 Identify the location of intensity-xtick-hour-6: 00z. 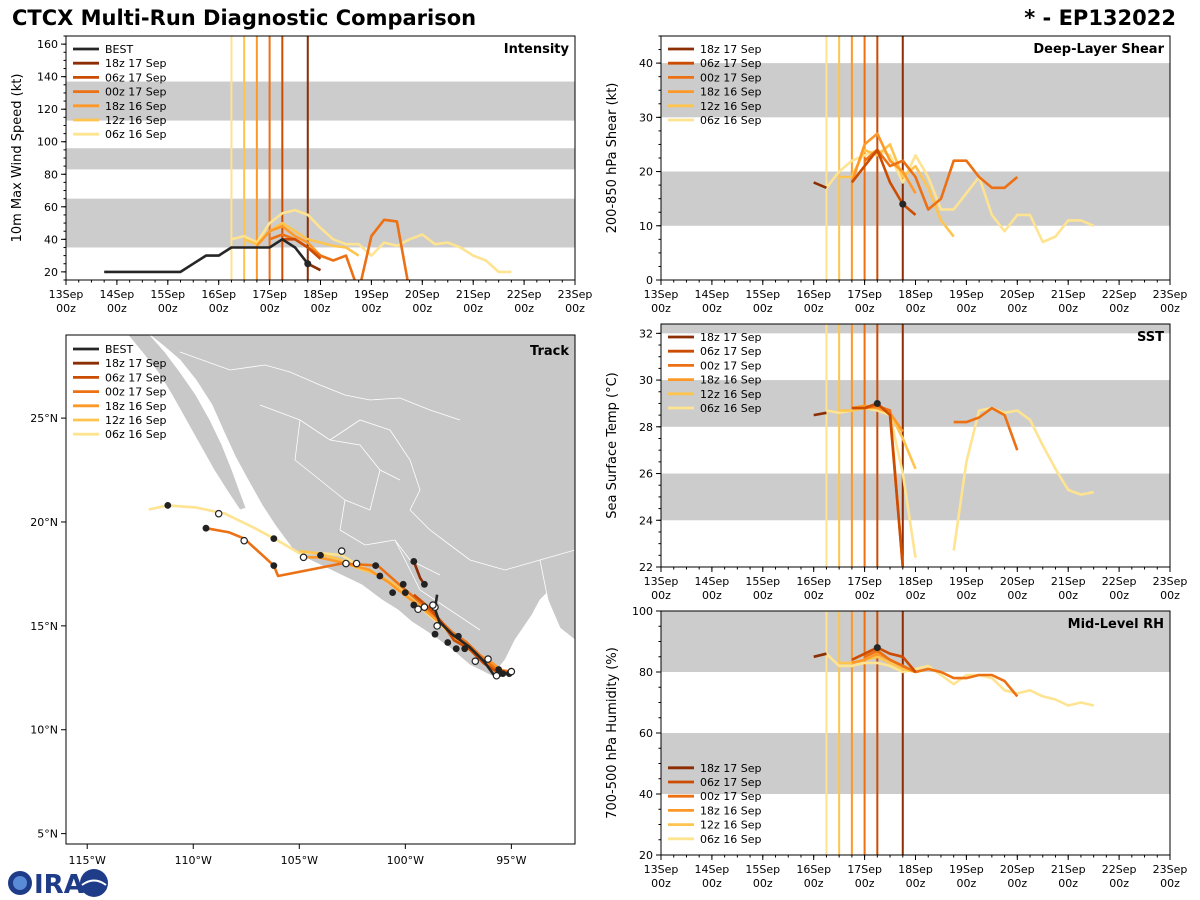
(372, 308).